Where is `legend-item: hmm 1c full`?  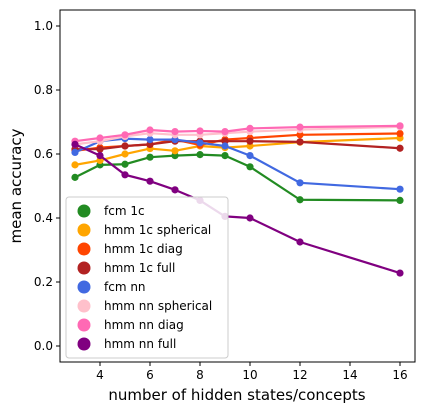
legend-item: hmm 1c full is located at coordinates (126, 268).